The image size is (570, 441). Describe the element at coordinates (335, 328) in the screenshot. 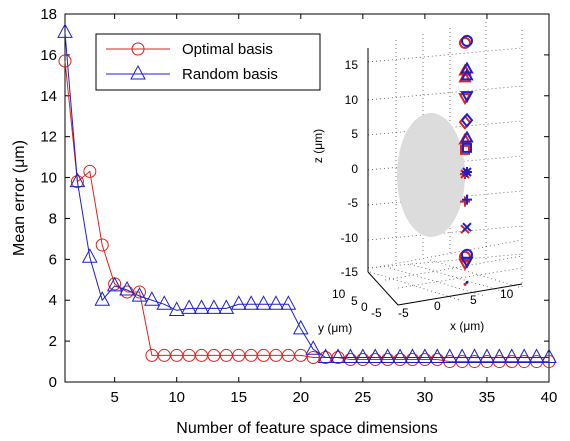

I see `inset-y-label: y (μm)` at that location.